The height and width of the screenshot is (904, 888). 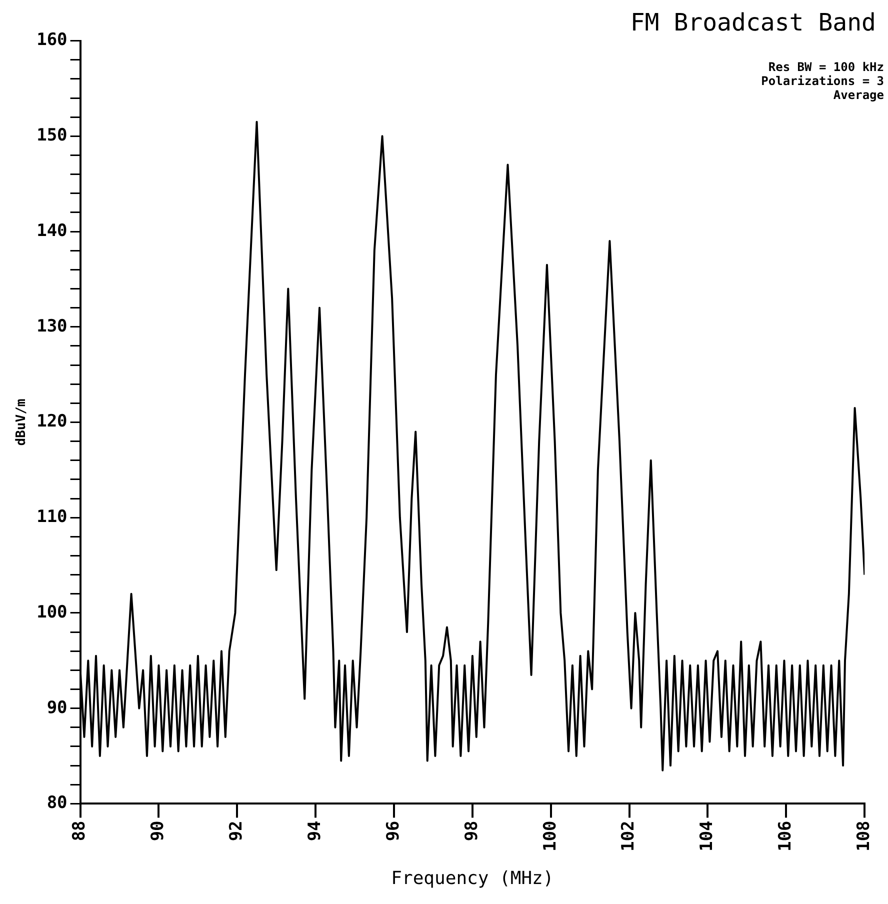 What do you see at coordinates (52, 422) in the screenshot?
I see `y-tick-label: 120` at bounding box center [52, 422].